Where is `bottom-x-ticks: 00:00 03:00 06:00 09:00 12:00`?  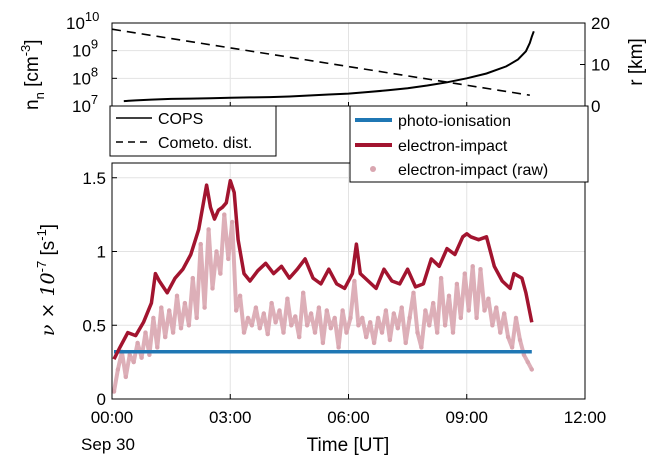 bottom-x-ticks: 00:00 03:00 06:00 09:00 12:00 is located at coordinates (349, 410).